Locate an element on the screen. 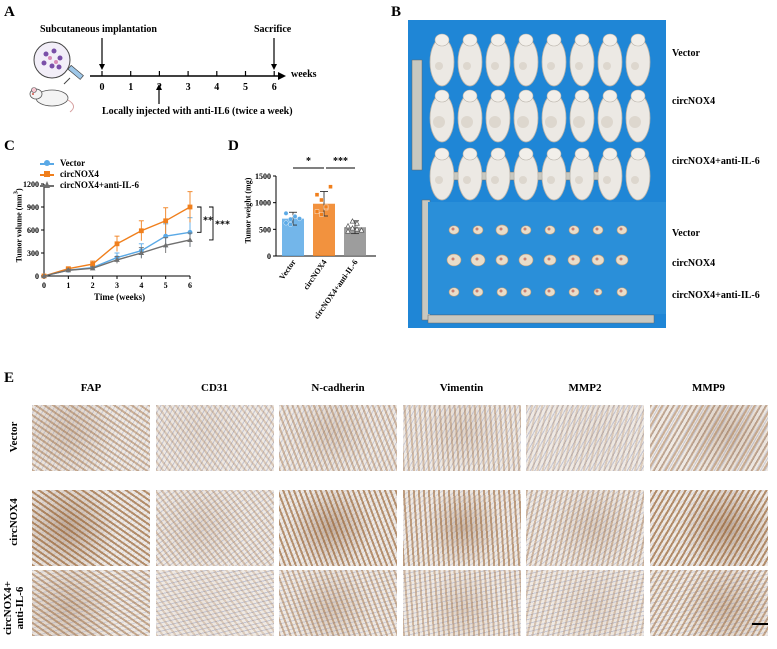 This screenshot has height=649, width=777. volume-xtick-label: 3 is located at coordinates (117, 285).